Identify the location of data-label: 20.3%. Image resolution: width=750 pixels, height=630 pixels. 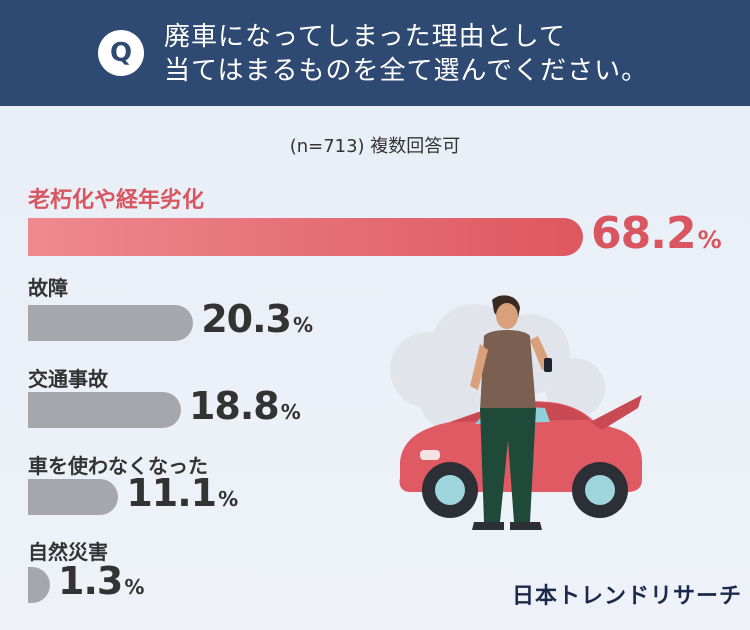
(257, 319).